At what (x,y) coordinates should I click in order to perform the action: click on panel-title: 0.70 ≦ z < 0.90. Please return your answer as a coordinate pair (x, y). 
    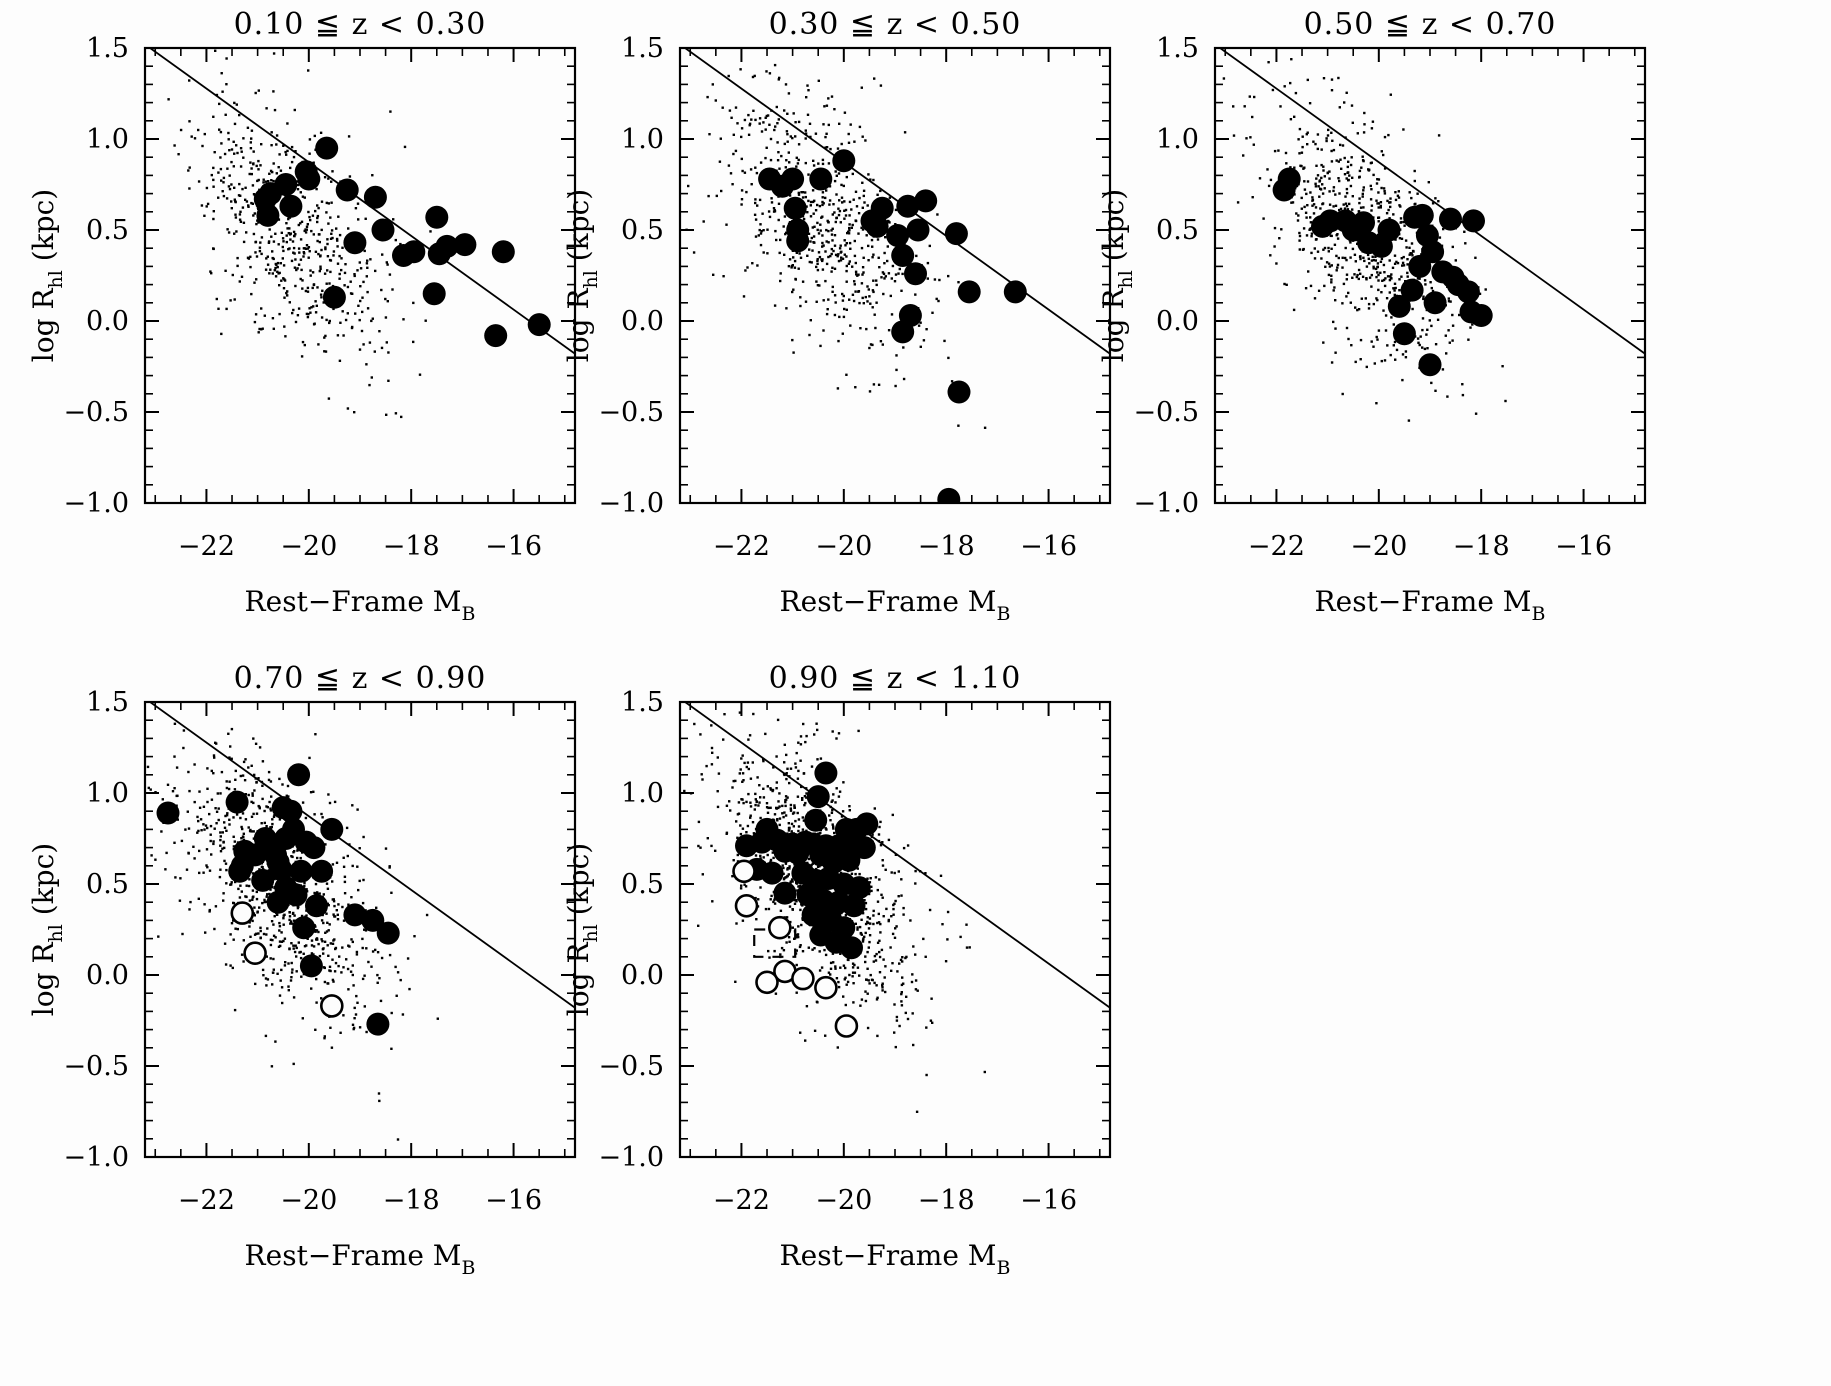
    Looking at the image, I should click on (360, 678).